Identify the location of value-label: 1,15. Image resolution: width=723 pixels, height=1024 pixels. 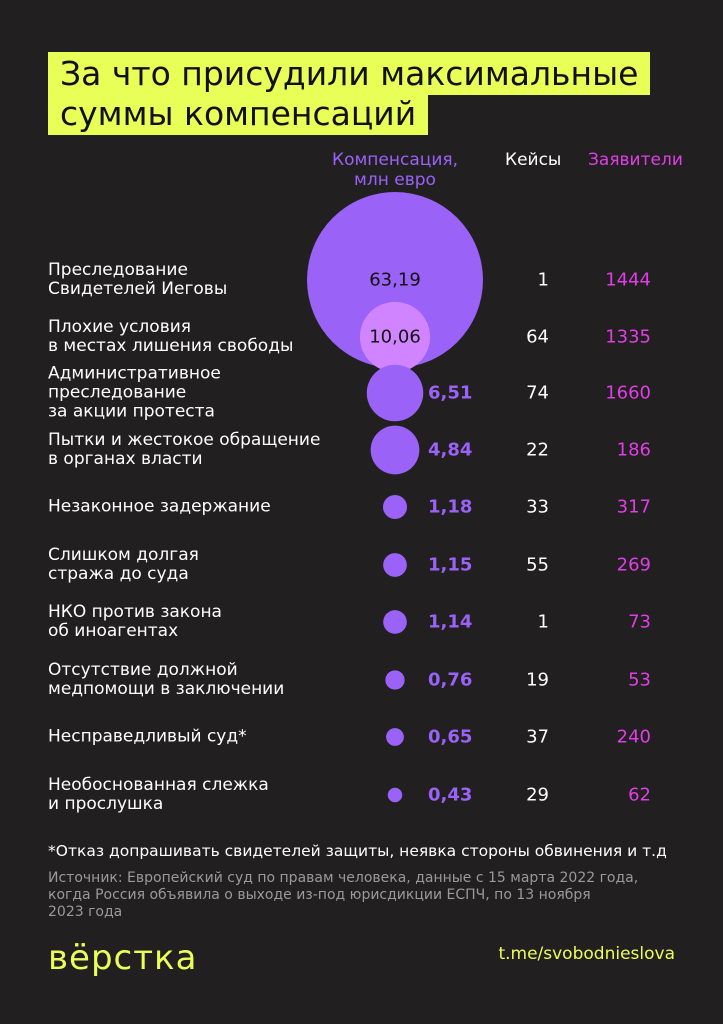
(450, 565).